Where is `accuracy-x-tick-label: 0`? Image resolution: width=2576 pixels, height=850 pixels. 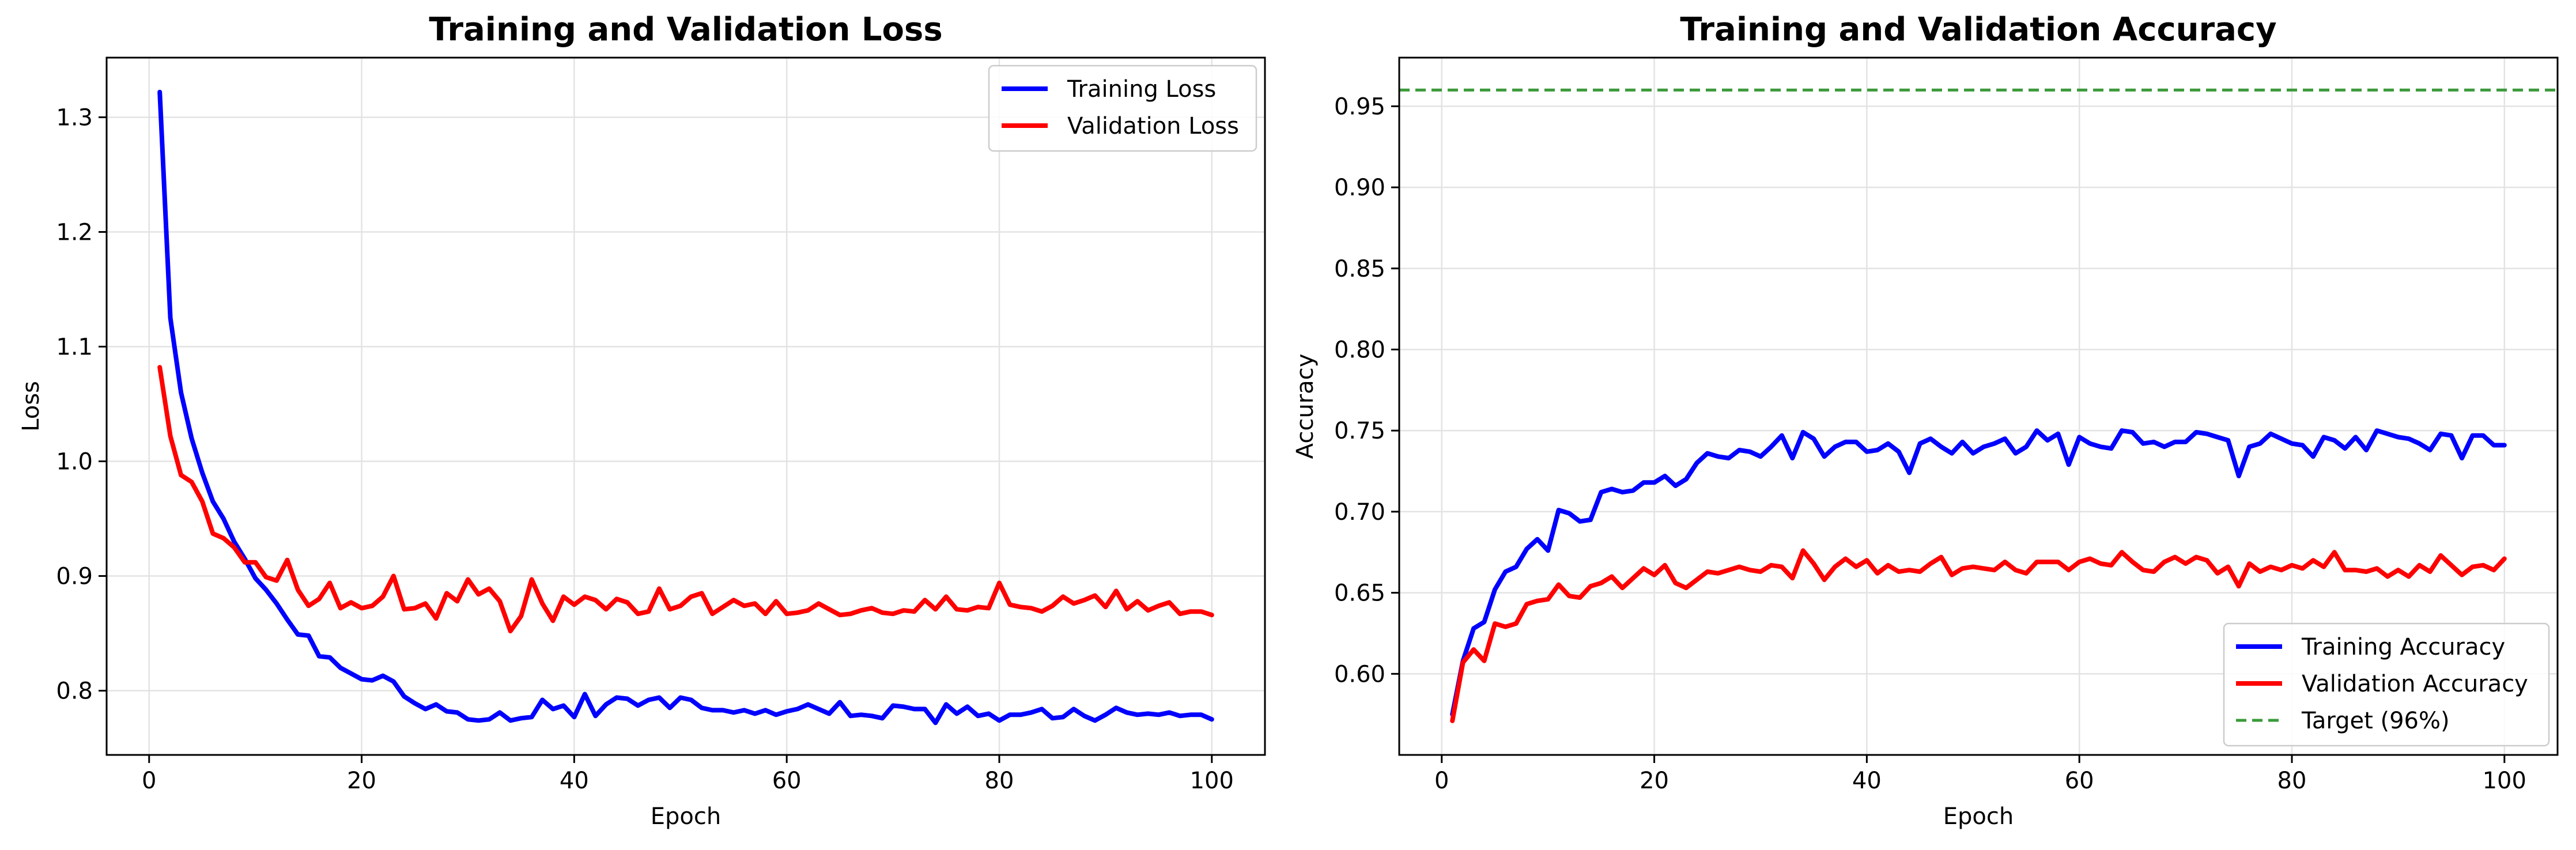
accuracy-x-tick-label: 0 is located at coordinates (1441, 781).